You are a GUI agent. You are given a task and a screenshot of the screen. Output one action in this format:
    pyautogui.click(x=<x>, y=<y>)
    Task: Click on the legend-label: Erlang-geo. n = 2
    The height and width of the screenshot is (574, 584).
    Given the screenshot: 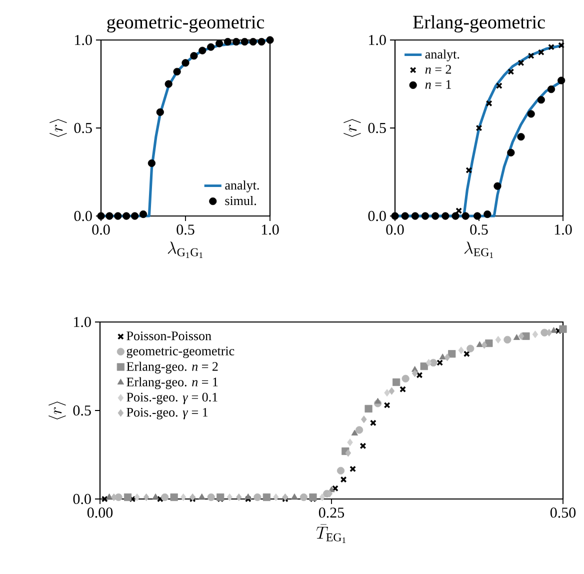 What is the action you would take?
    pyautogui.click(x=172, y=368)
    